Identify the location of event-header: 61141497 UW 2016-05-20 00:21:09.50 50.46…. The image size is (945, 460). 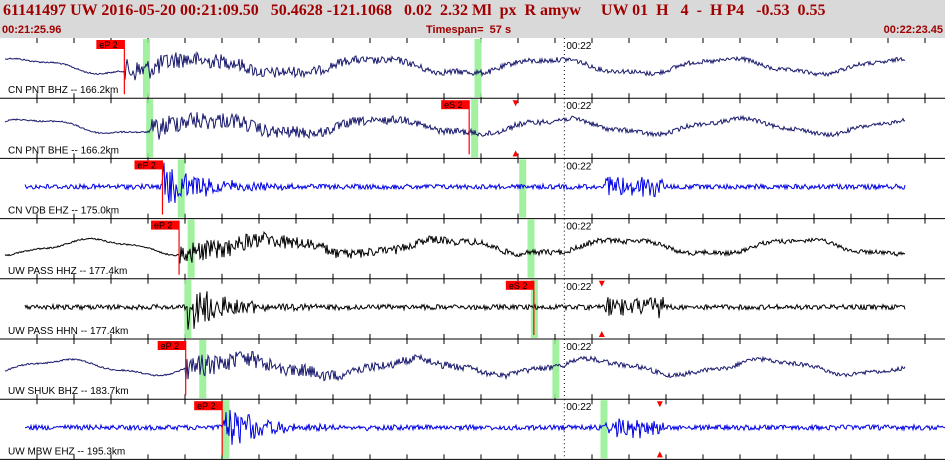
(472, 19).